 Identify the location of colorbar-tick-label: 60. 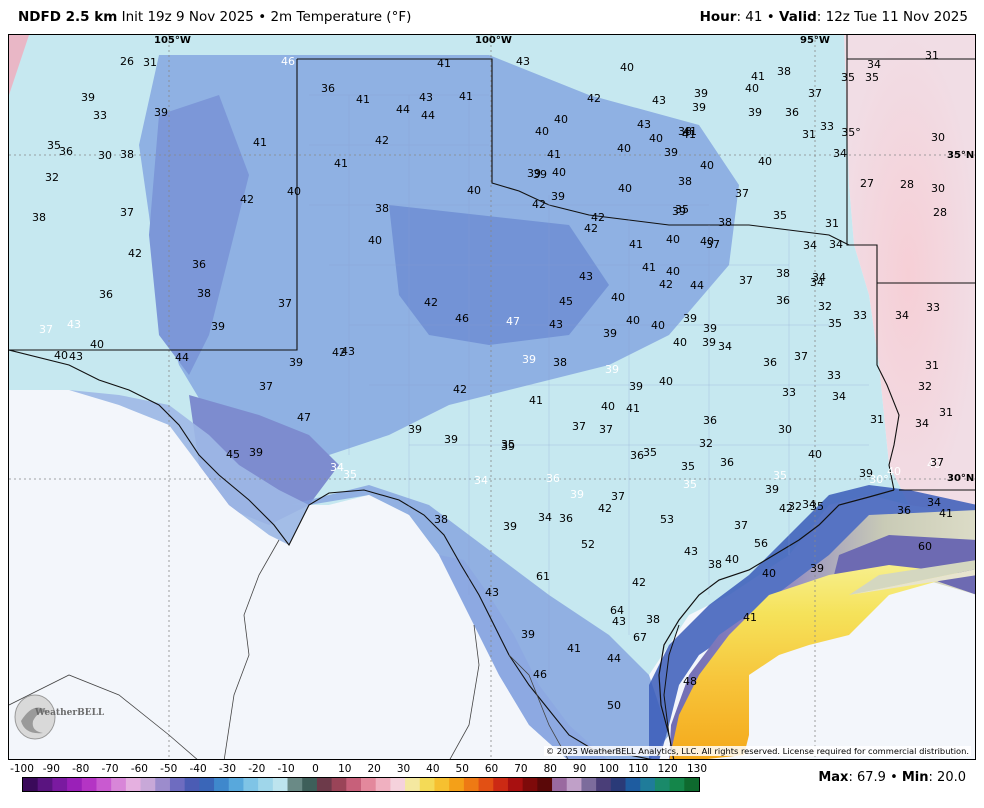
(491, 769).